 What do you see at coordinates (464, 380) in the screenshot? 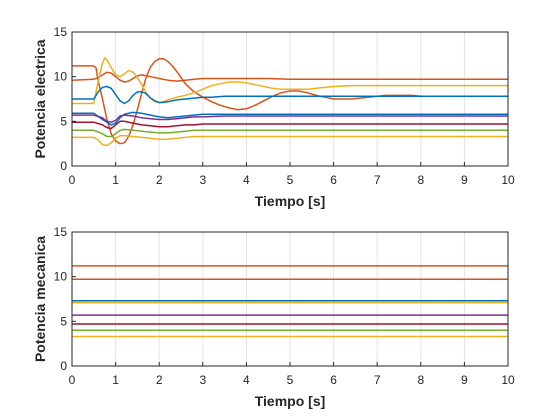
I see `bottom-x-tick-label: 9` at bounding box center [464, 380].